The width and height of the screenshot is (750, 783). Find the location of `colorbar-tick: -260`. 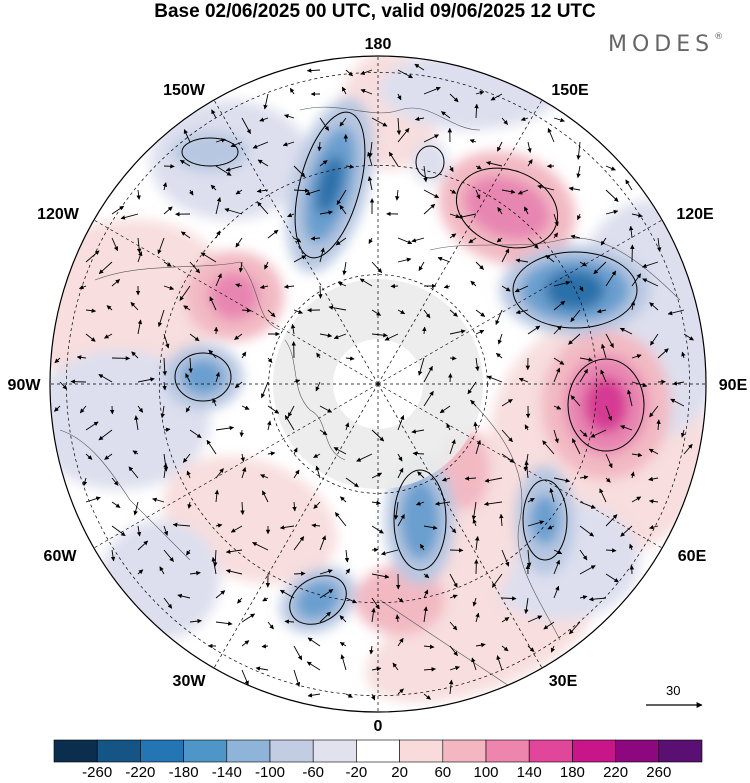

colorbar-tick: -260 is located at coordinates (97, 772).